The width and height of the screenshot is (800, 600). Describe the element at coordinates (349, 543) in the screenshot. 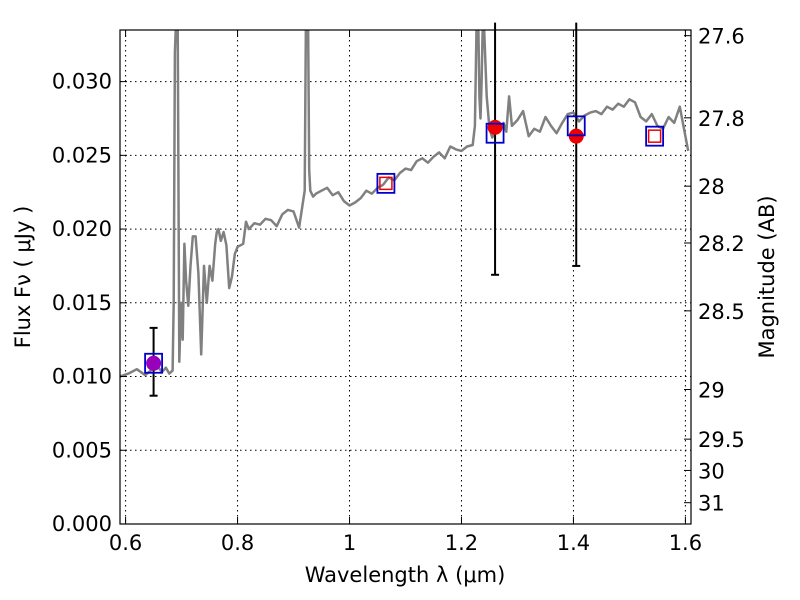

I see `x-tick-label: 1` at that location.